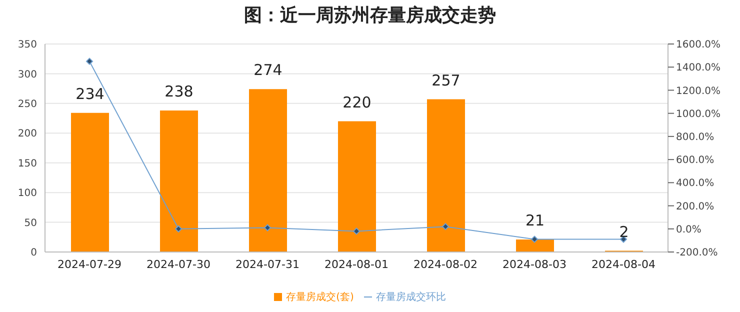 The image size is (740, 312). Describe the element at coordinates (268, 264) in the screenshot. I see `x-tick-label: 2024-07-31` at that location.